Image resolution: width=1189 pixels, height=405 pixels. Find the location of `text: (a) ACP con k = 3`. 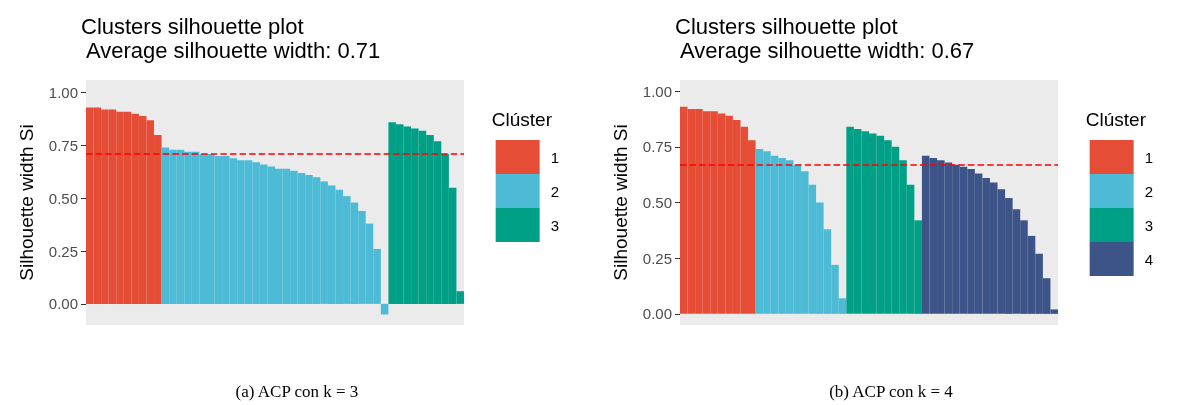

text: (a) ACP con k = 3 is located at coordinates (297, 392).